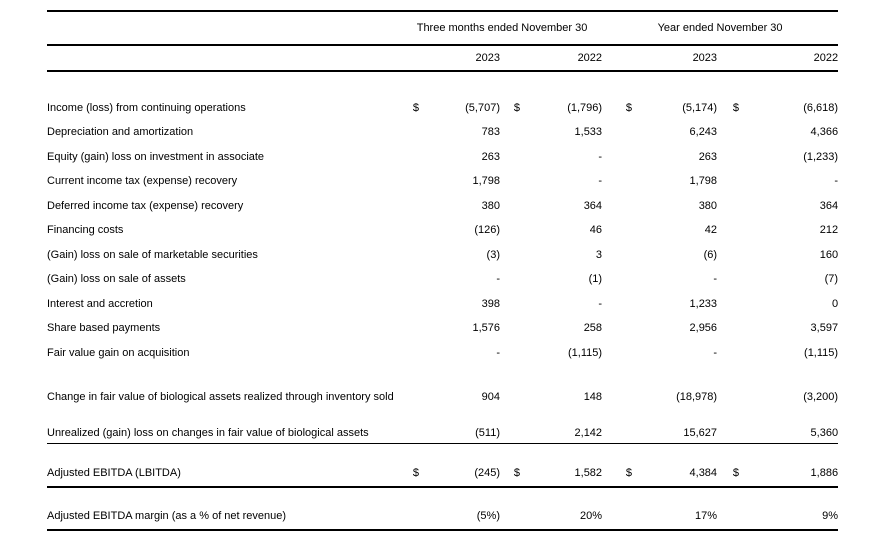 Image resolution: width=875 pixels, height=540 pixels. I want to click on row-label: Share based payments, so click(104, 328).